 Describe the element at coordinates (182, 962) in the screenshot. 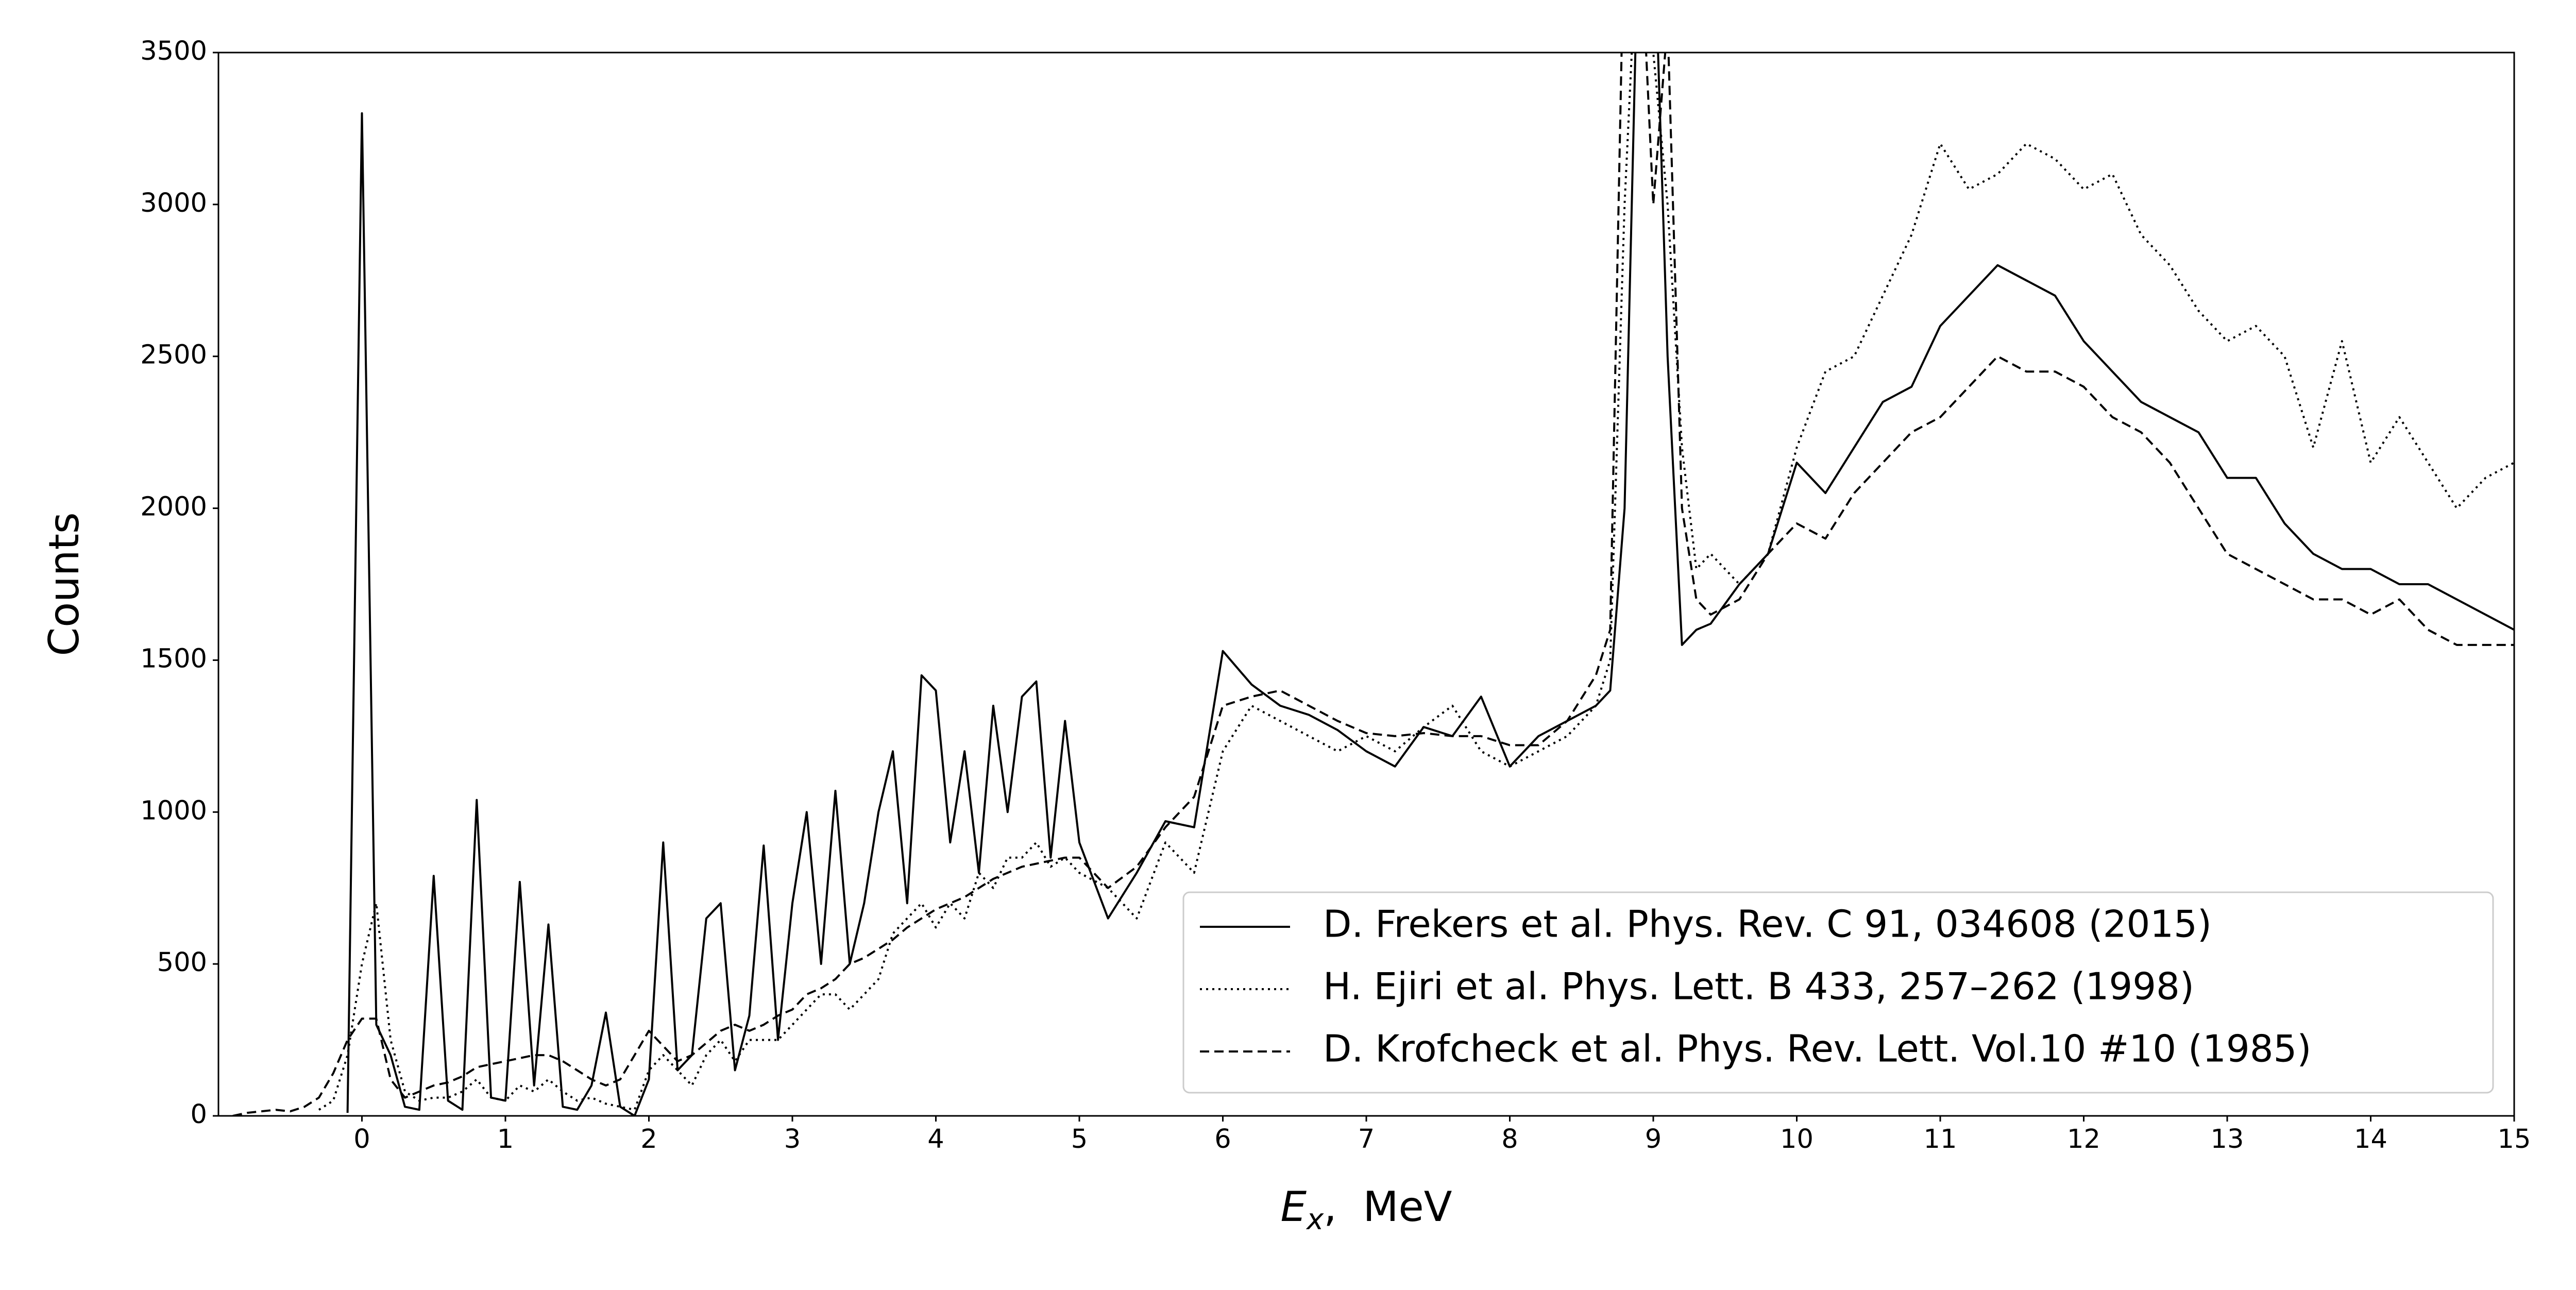

I see `y-tick-label: 500` at that location.